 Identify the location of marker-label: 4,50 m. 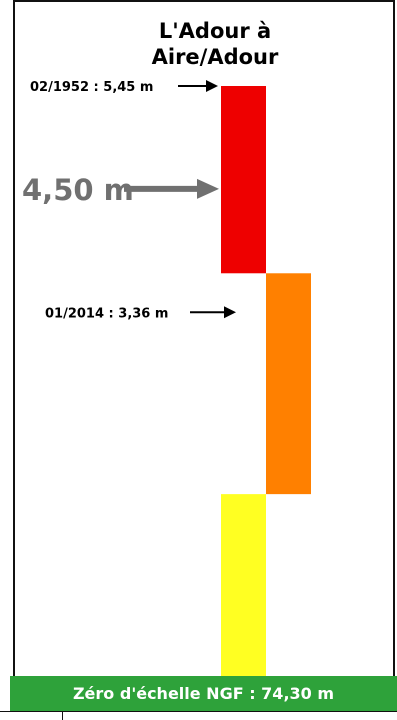
(78, 190).